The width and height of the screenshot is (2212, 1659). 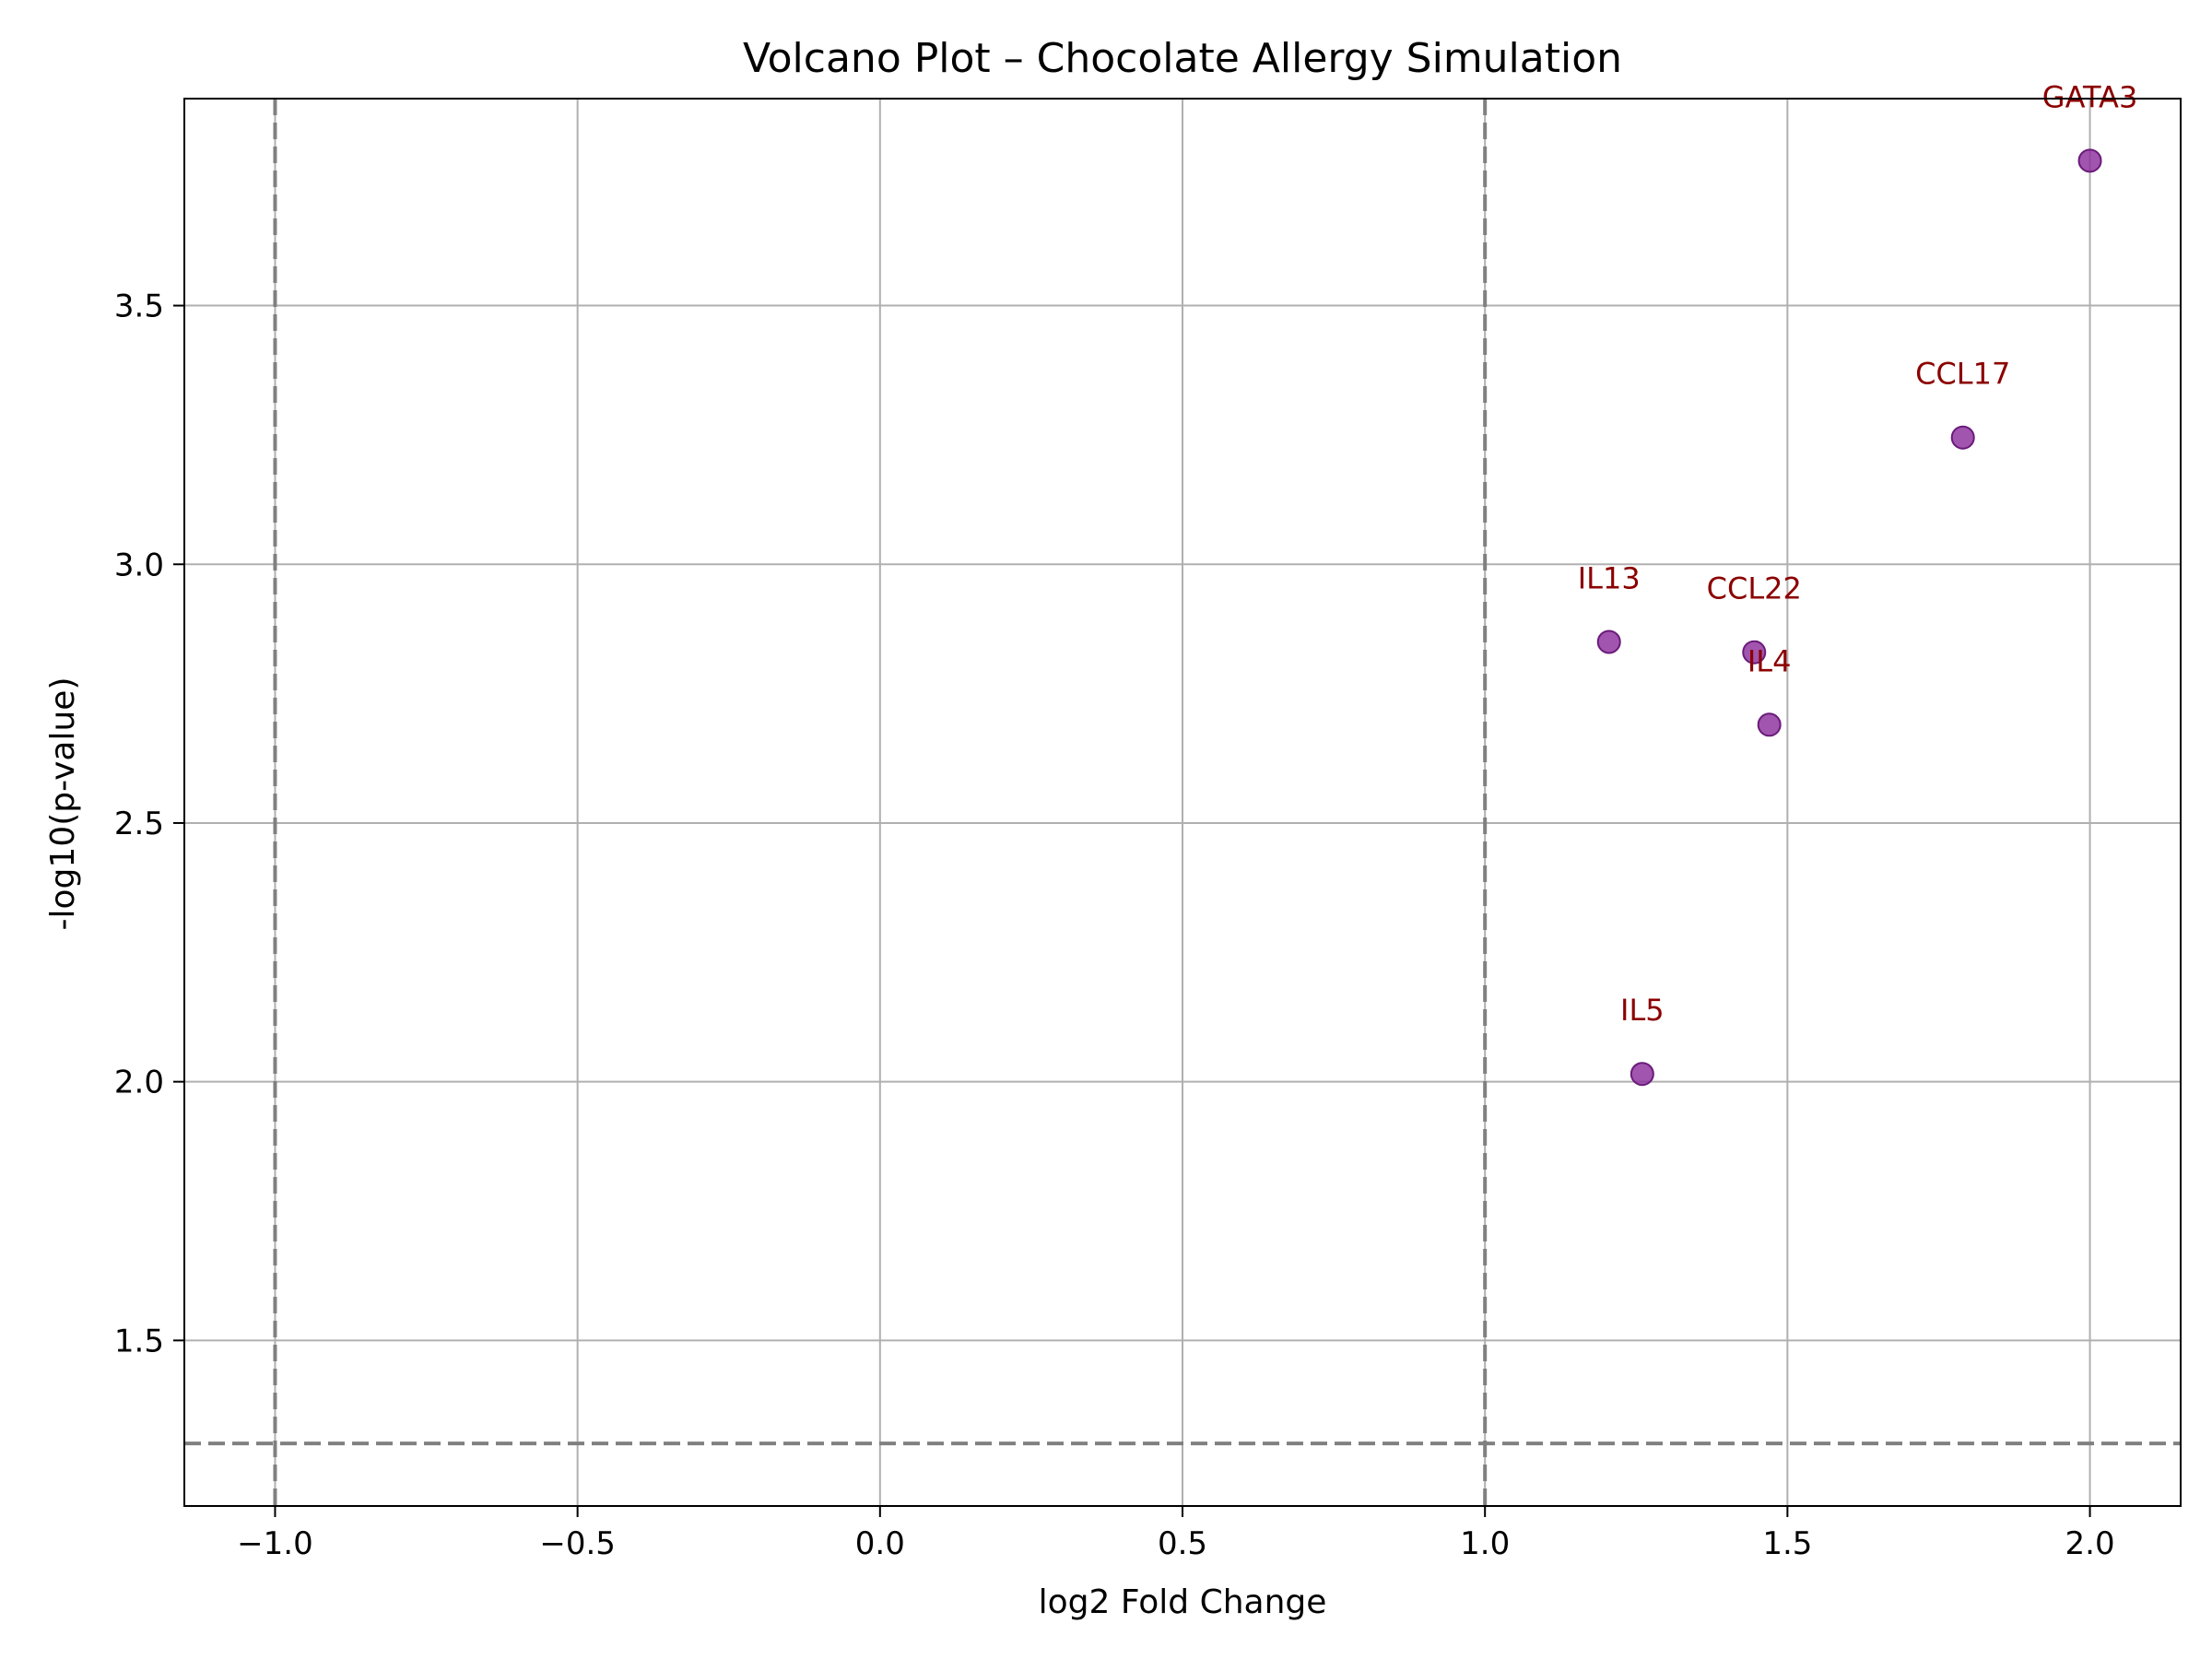 What do you see at coordinates (1182, 1543) in the screenshot?
I see `x-tick-label: 0.5` at bounding box center [1182, 1543].